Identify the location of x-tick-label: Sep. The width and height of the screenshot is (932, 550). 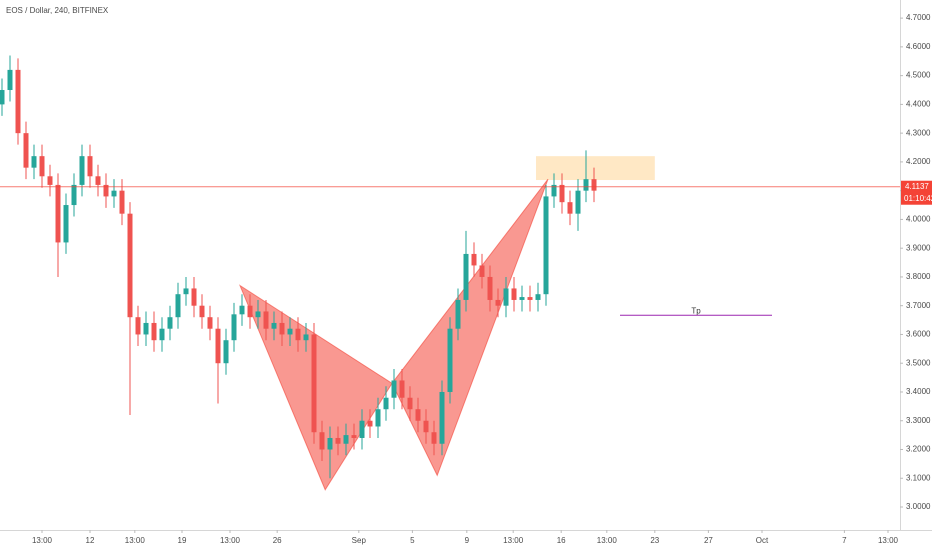
(359, 540).